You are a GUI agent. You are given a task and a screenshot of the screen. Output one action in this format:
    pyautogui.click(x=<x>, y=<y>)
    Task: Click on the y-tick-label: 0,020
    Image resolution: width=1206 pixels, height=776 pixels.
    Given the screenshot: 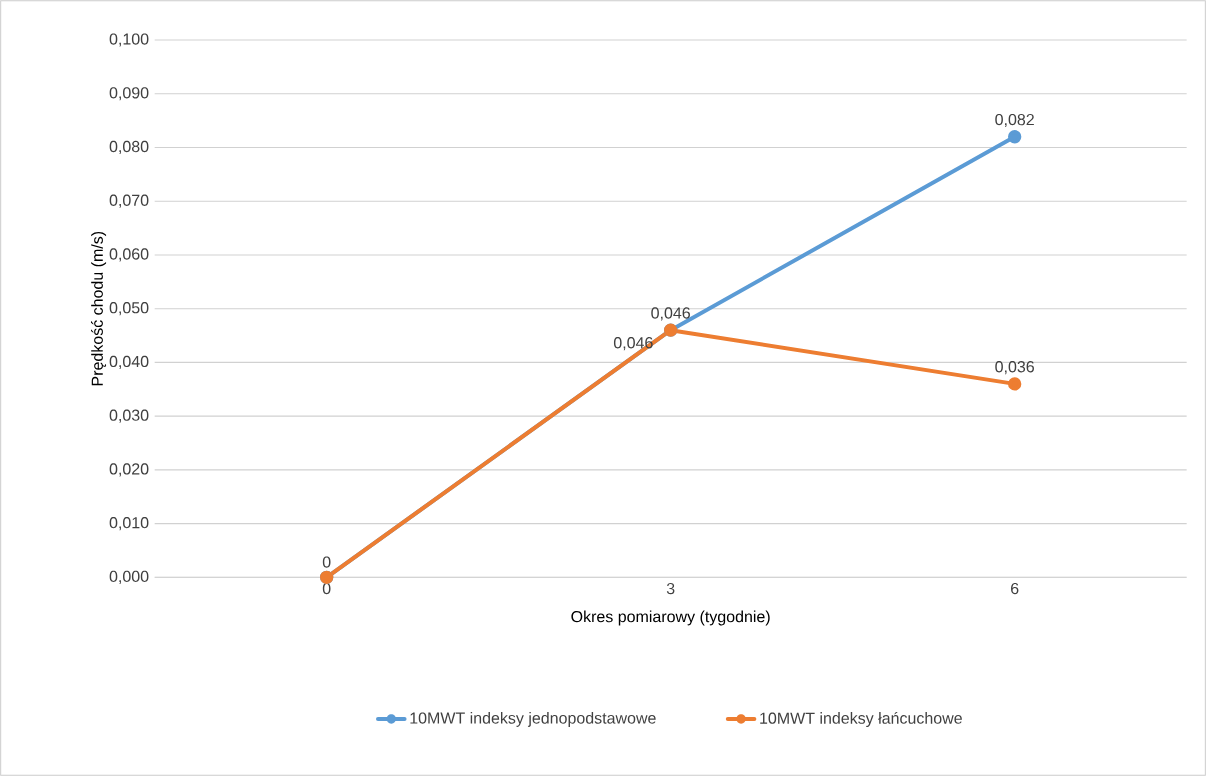 What is the action you would take?
    pyautogui.click(x=129, y=470)
    